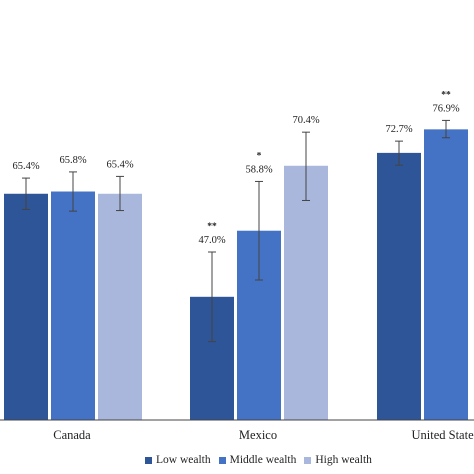  I want to click on legend-label: Low wealth, so click(183, 460).